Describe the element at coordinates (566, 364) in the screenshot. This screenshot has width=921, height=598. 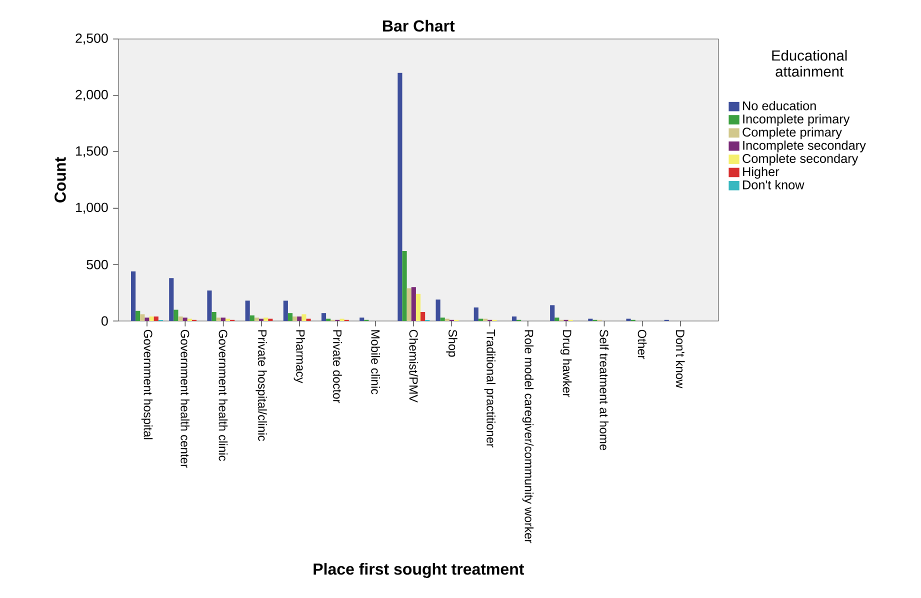
I see `x-tick-label: Drug hawker` at that location.